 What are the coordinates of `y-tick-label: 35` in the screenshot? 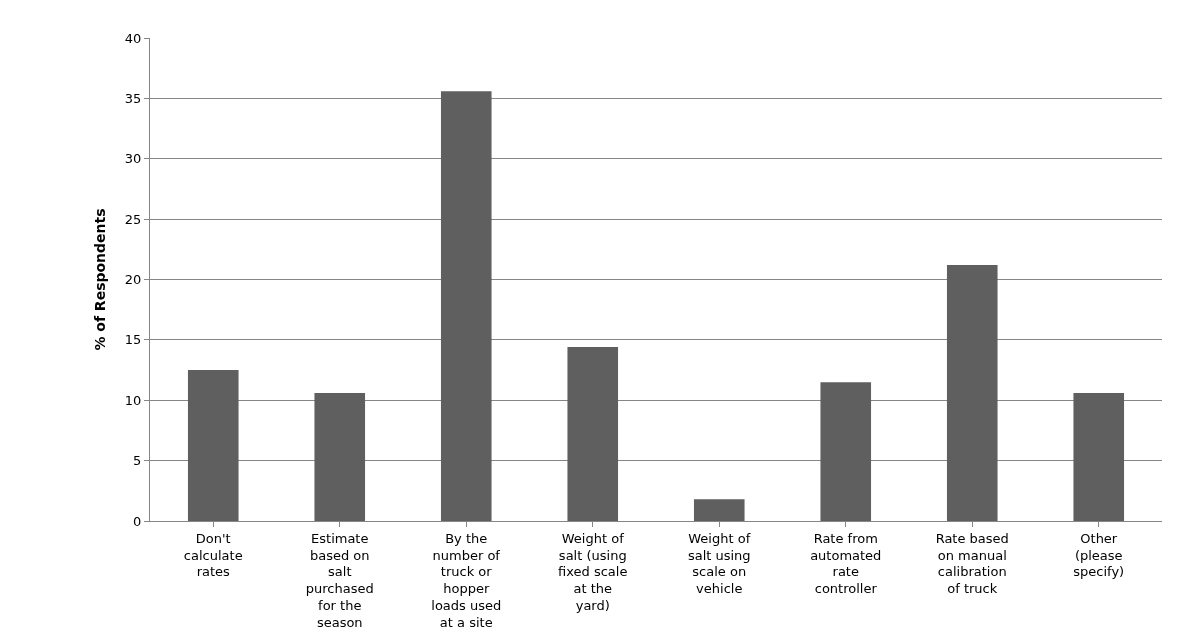 It's located at (133, 98).